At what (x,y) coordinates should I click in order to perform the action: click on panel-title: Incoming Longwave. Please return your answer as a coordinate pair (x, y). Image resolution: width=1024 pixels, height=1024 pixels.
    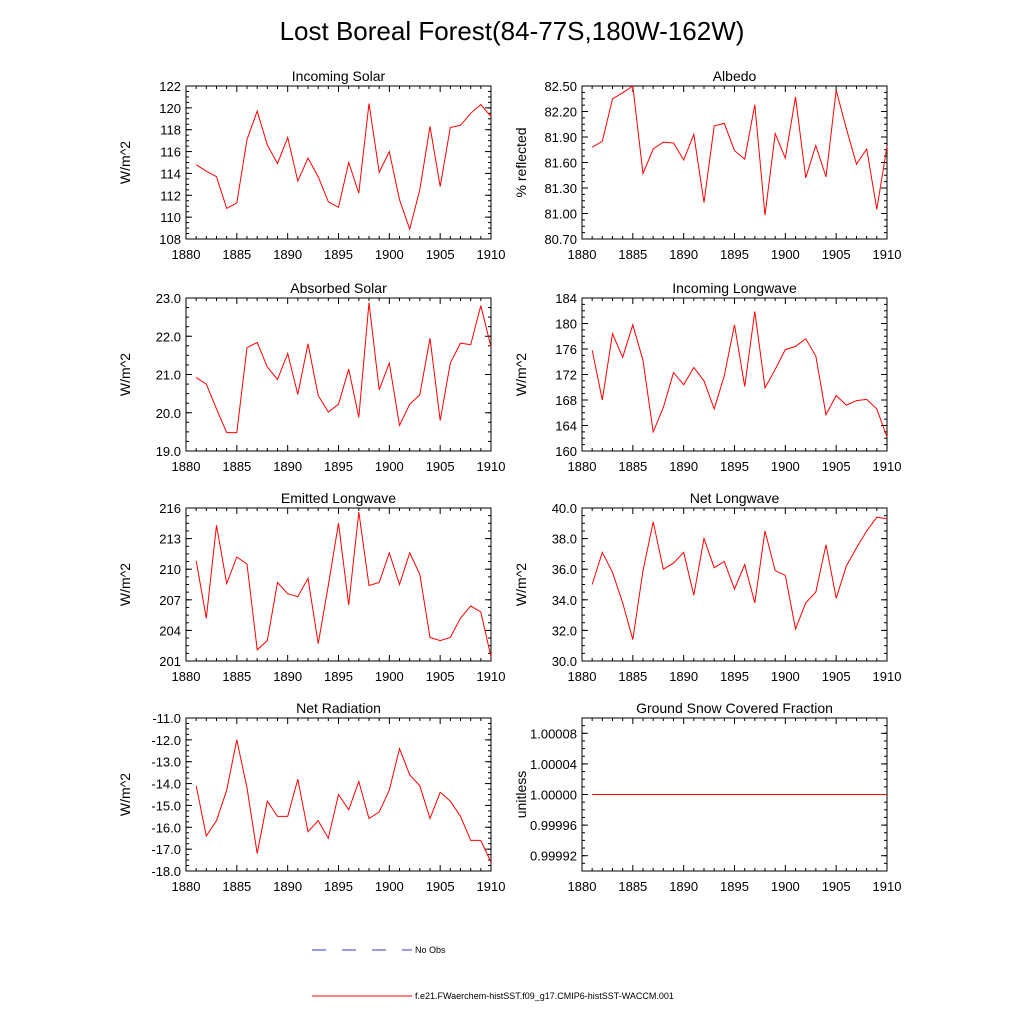
    Looking at the image, I should click on (734, 288).